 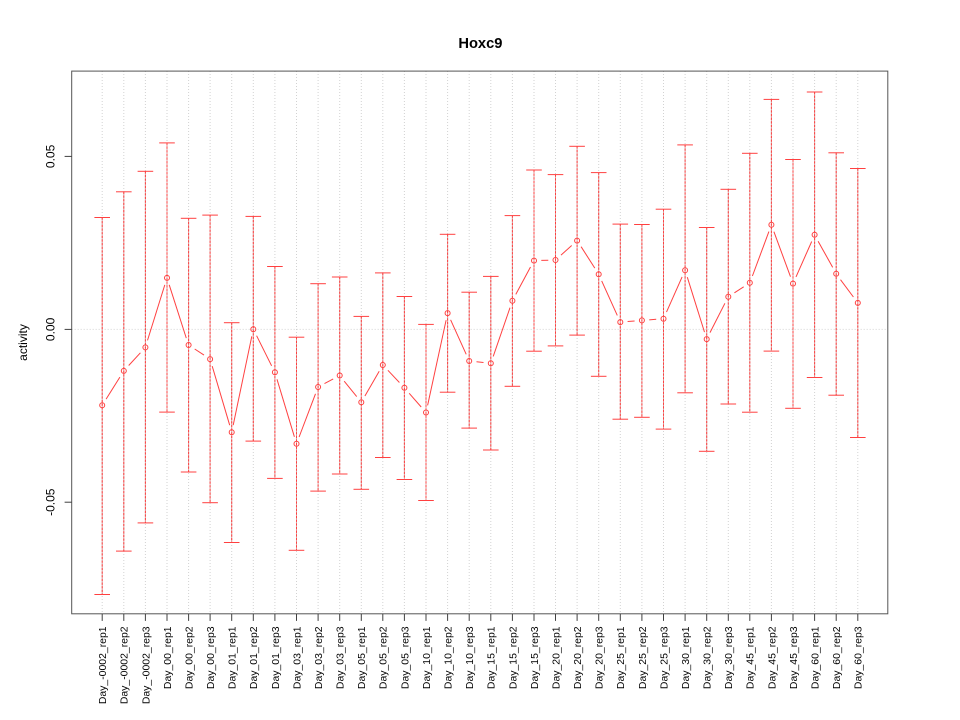 What do you see at coordinates (103, 665) in the screenshot?
I see `svg-text: Day_-0002_rep1` at bounding box center [103, 665].